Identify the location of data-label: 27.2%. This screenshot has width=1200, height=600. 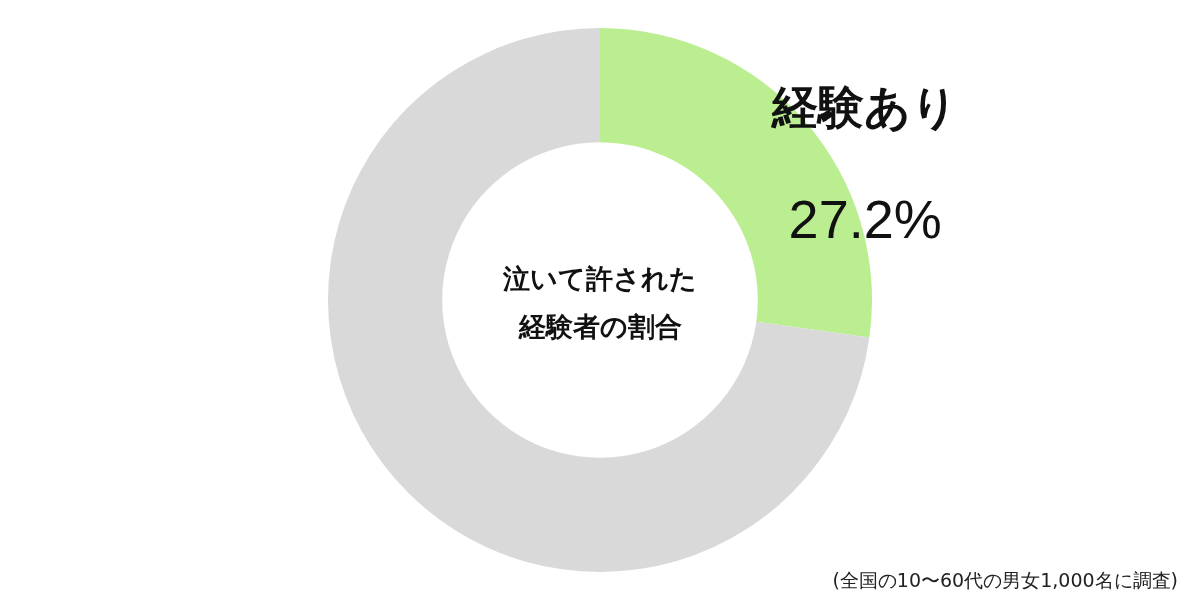
(865, 219).